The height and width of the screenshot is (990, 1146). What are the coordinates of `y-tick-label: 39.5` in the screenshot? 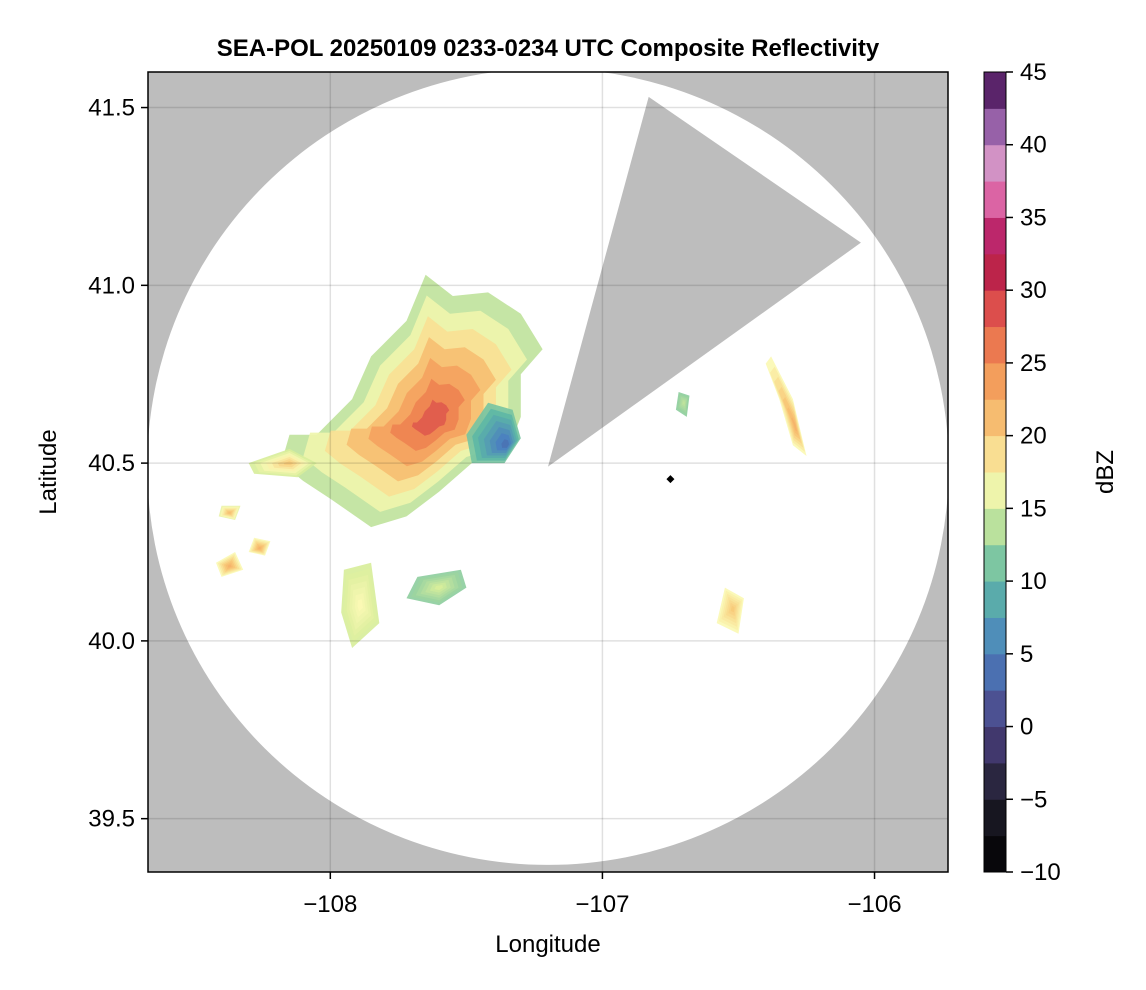 It's located at (111, 819).